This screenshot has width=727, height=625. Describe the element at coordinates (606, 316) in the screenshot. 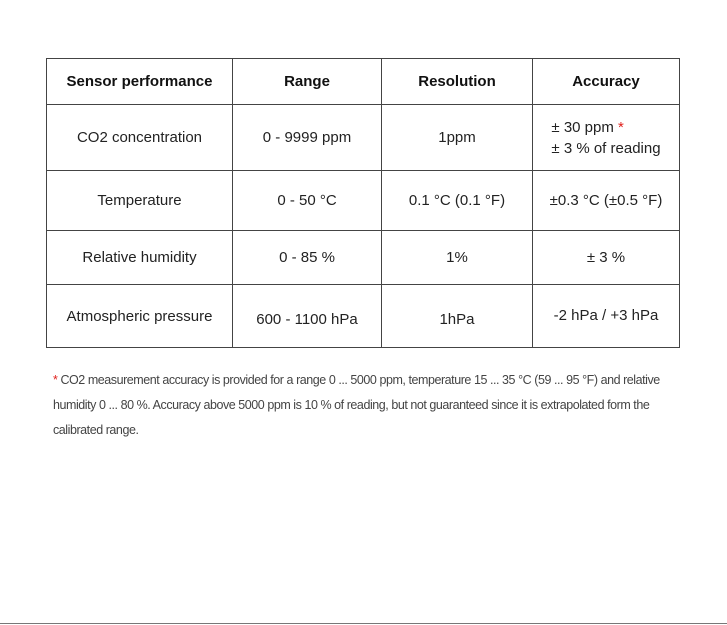

I see `accuracy-cell: -2 hPa / +3 hPa` at that location.